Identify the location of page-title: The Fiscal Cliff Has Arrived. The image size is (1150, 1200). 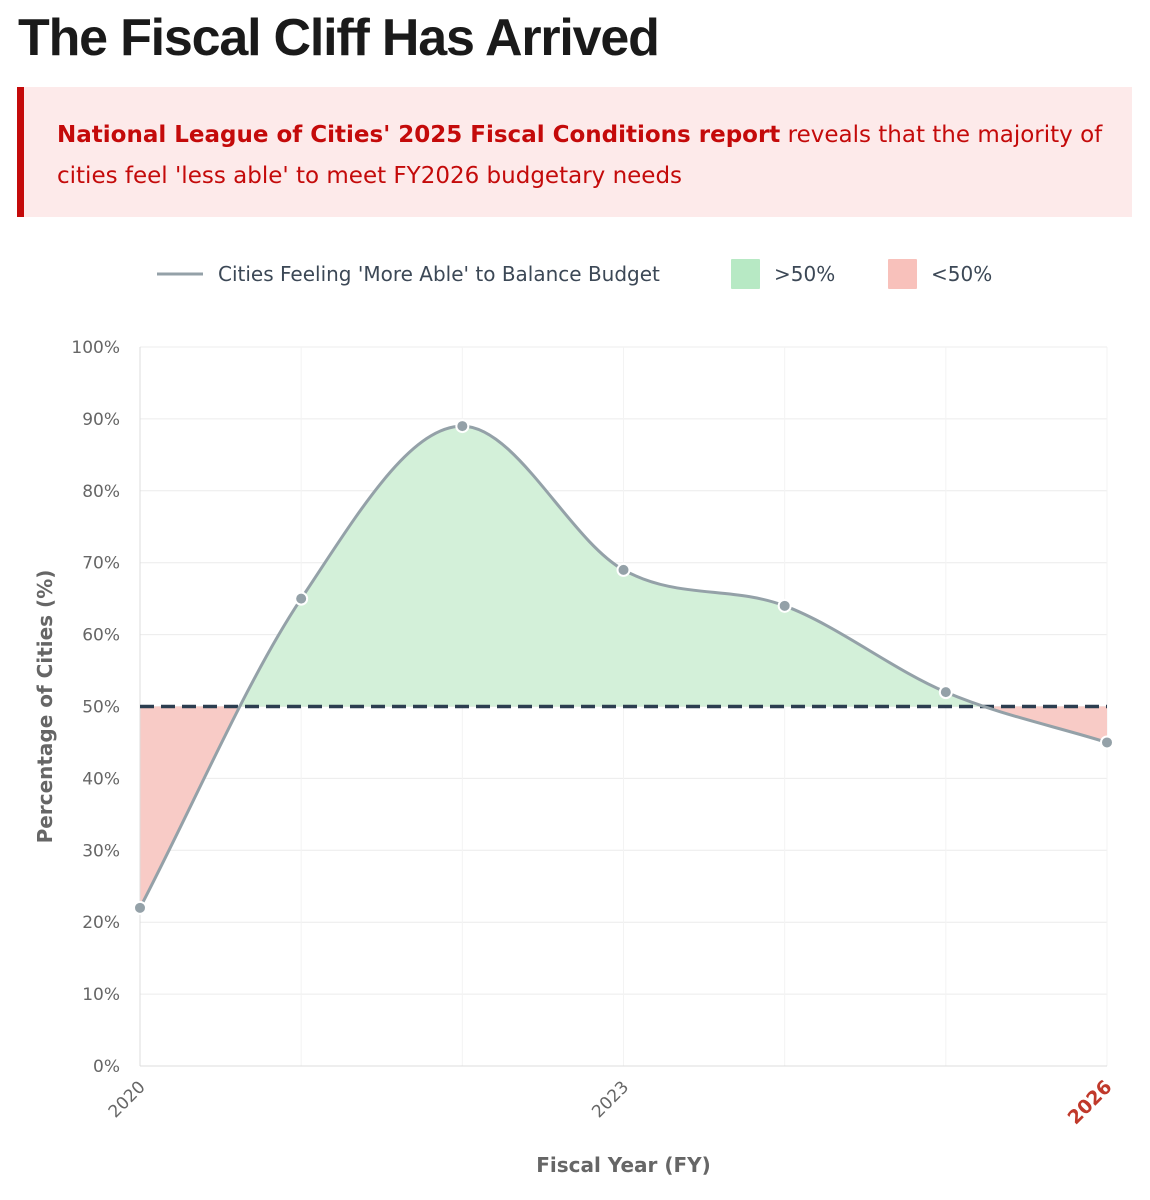
(339, 38).